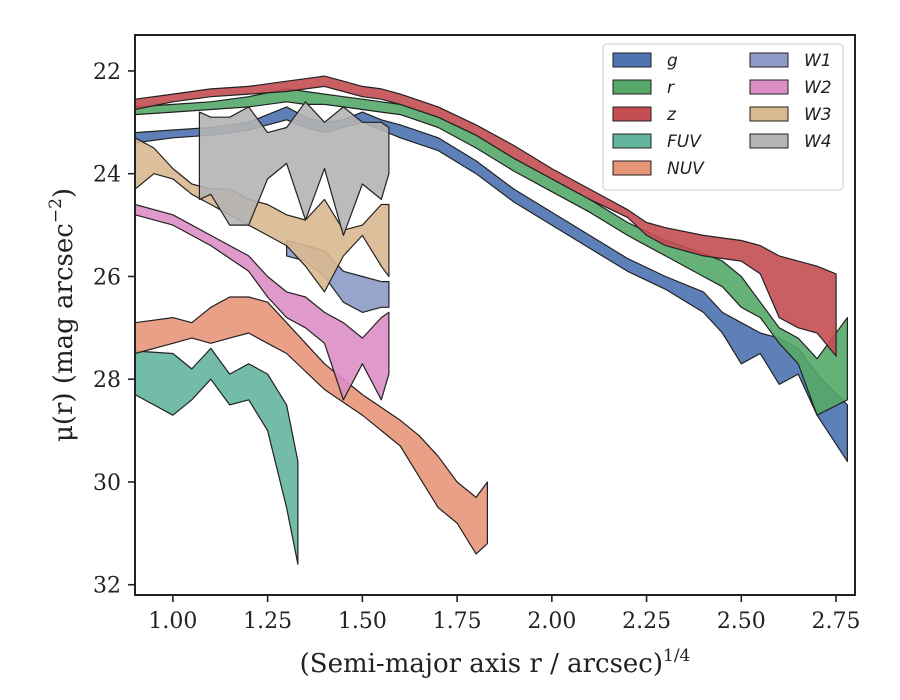 The height and width of the screenshot is (700, 900). Describe the element at coordinates (818, 115) in the screenshot. I see `legend-label-w3: W3` at that location.